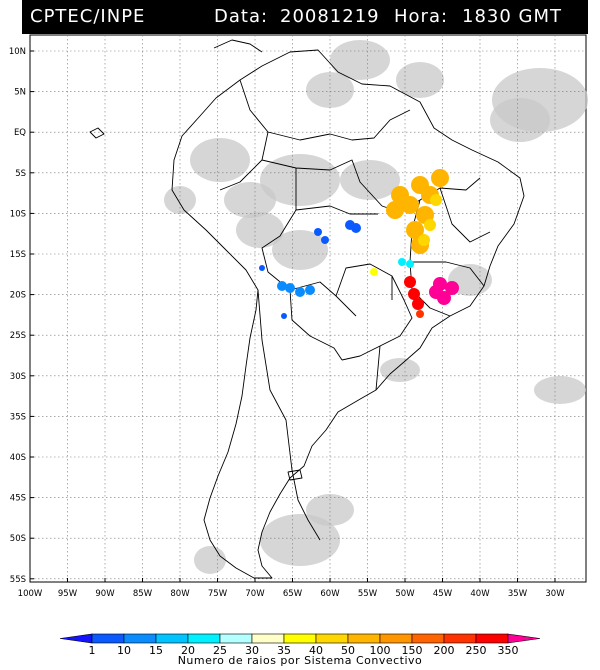 Image resolution: width=600 pixels, height=670 pixels. Describe the element at coordinates (18, 377) in the screenshot. I see `lat-tick-label: 30S` at that location.